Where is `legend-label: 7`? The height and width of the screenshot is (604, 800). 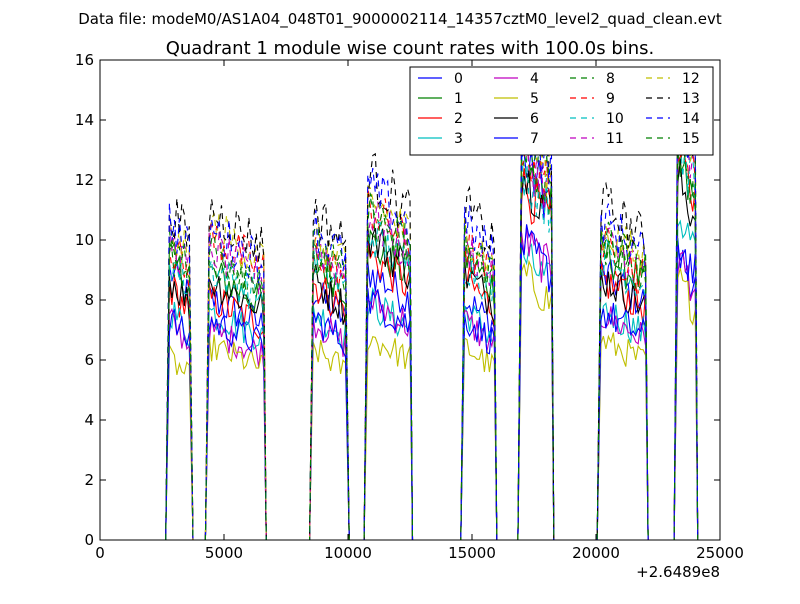 legend-label: 7 is located at coordinates (534, 139).